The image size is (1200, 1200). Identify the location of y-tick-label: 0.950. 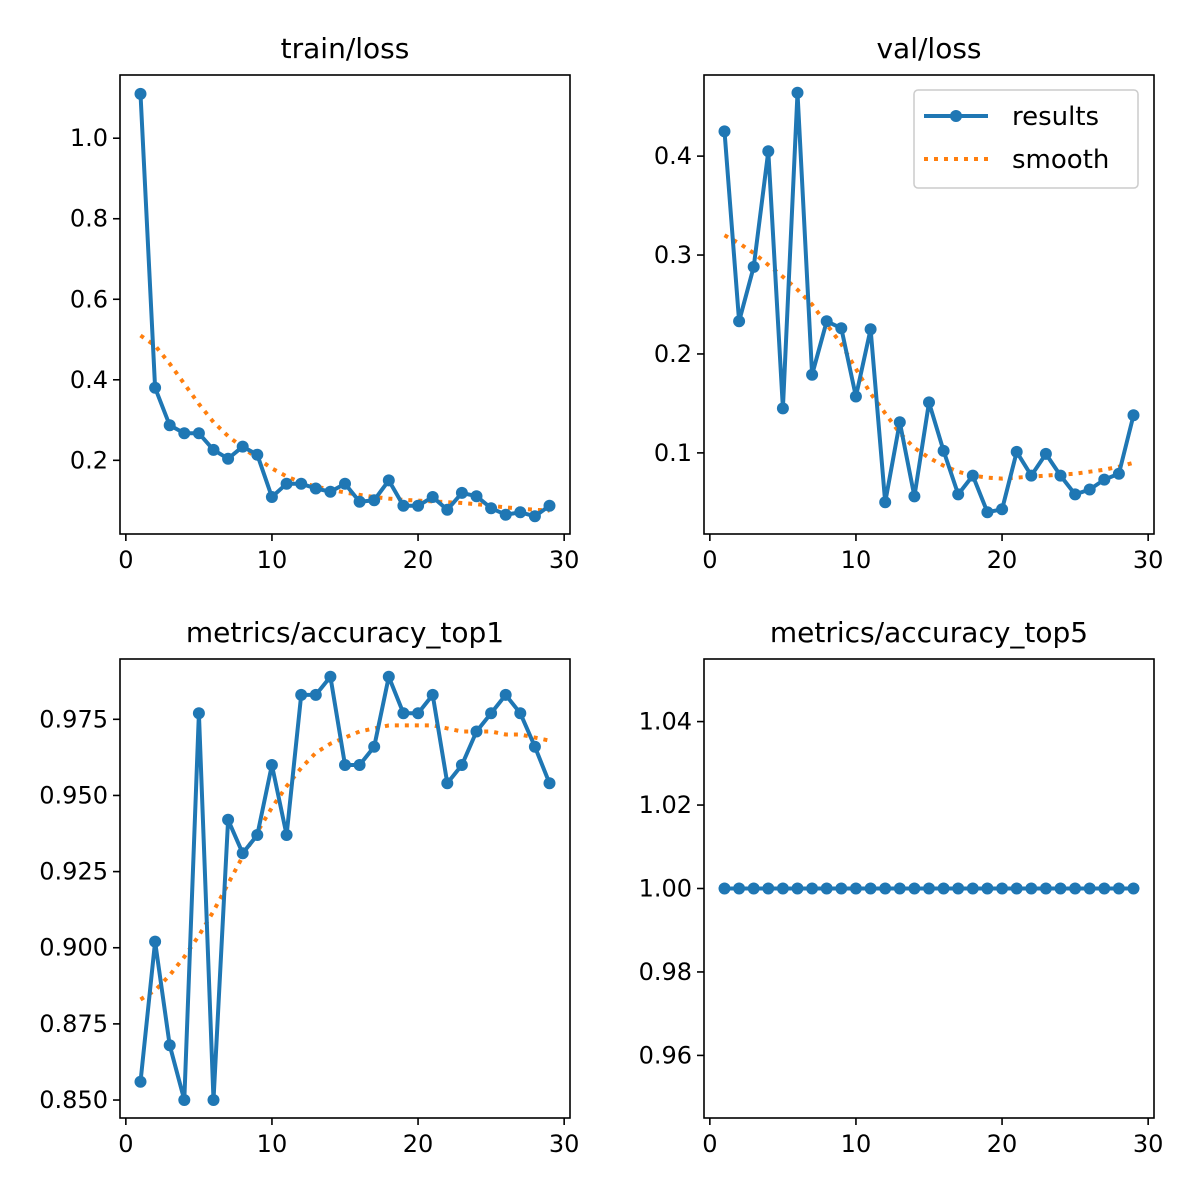
(73, 795).